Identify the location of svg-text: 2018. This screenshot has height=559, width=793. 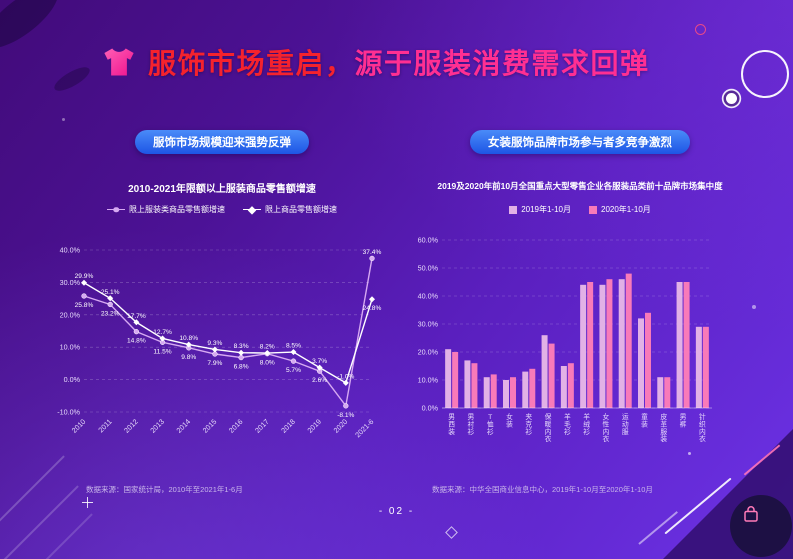
(288, 426).